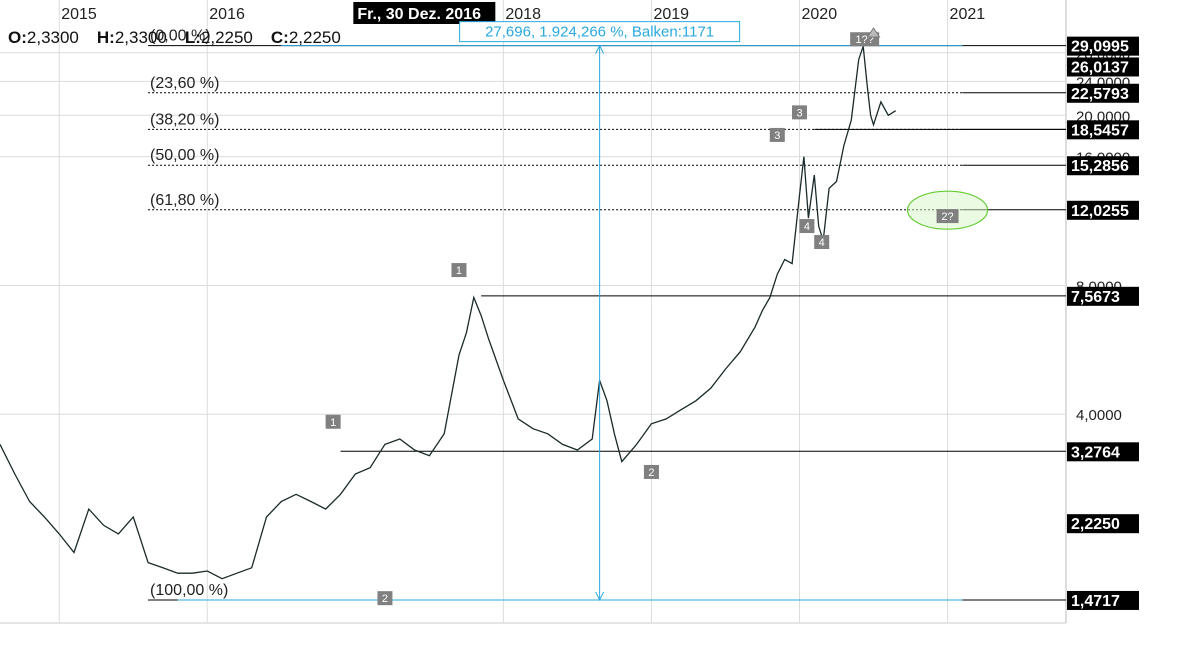 The height and width of the screenshot is (656, 1179). I want to click on up-triangle-icon, so click(873, 32).